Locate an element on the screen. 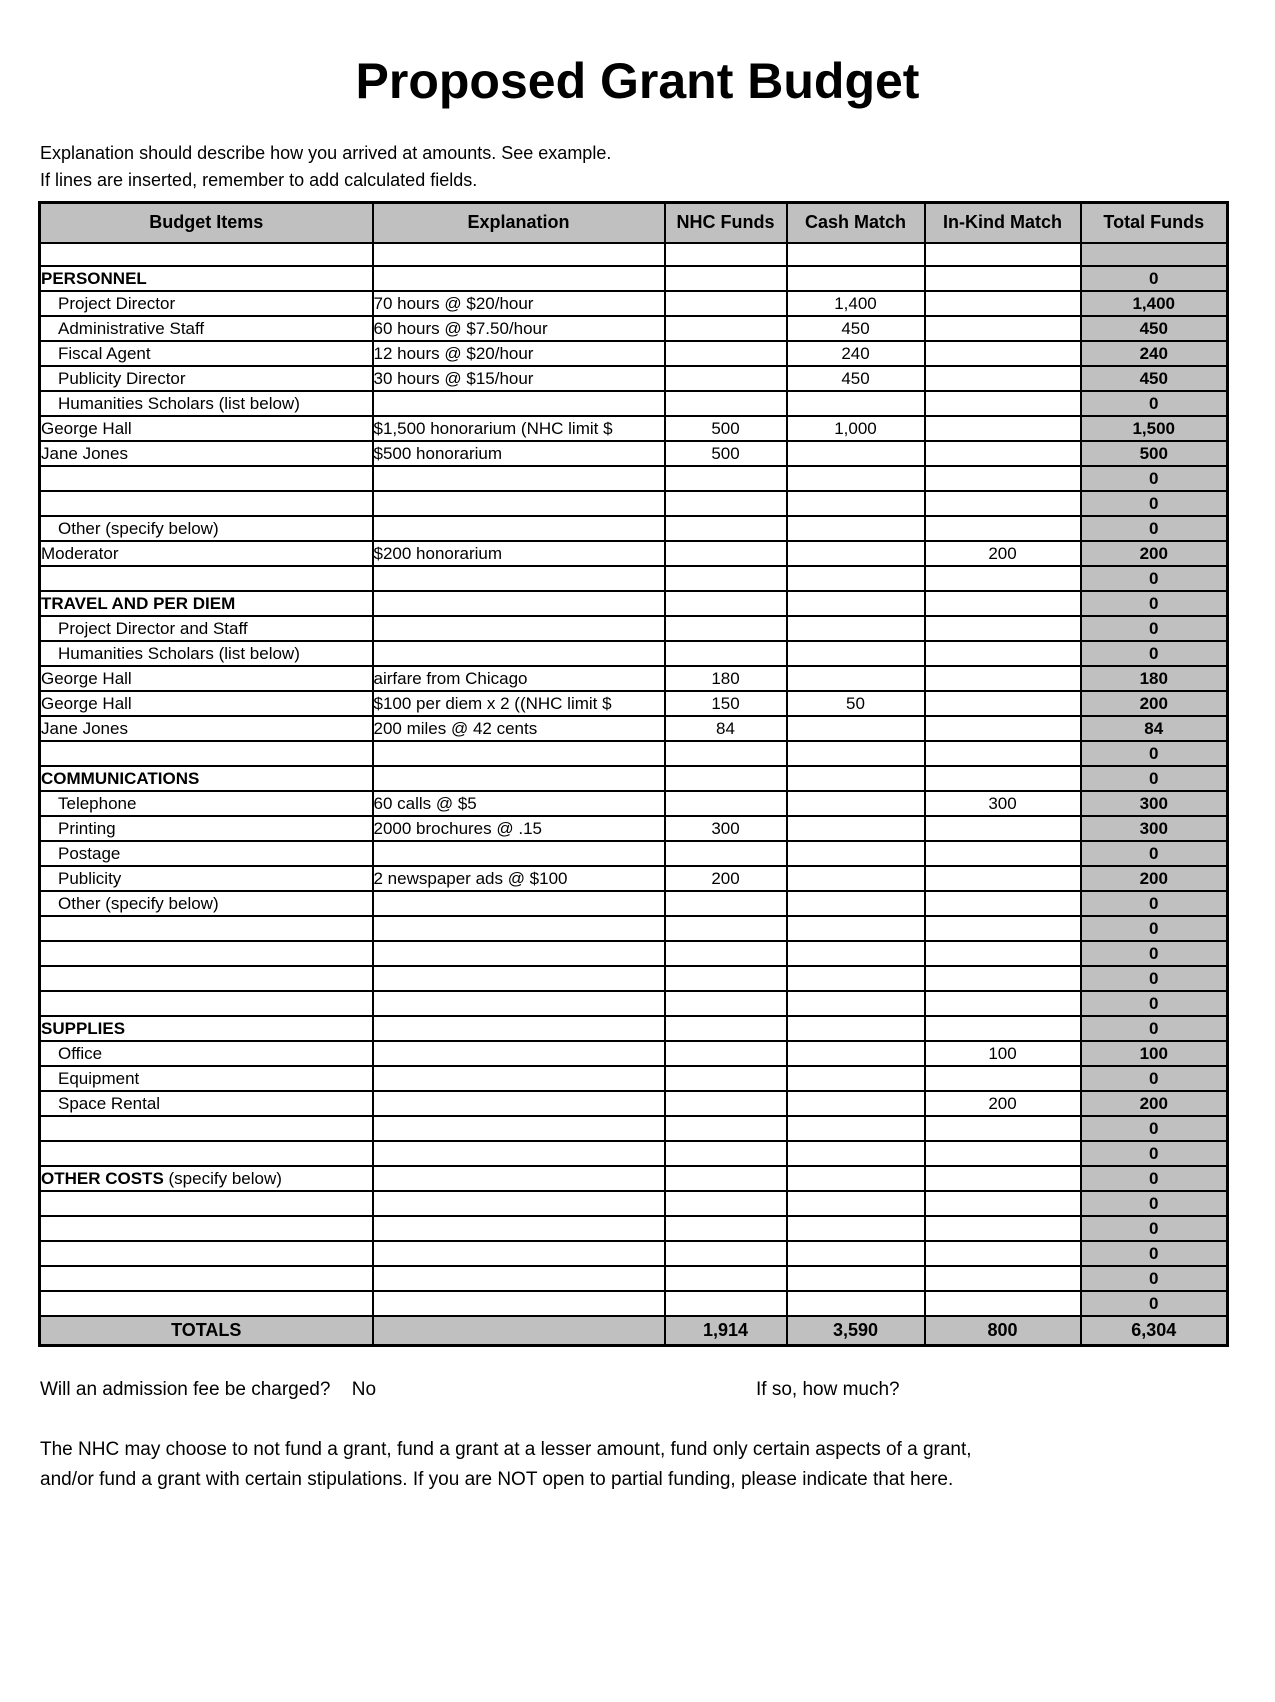  explanation-cell: 30 hours @ $15/hour is located at coordinates (518, 378).